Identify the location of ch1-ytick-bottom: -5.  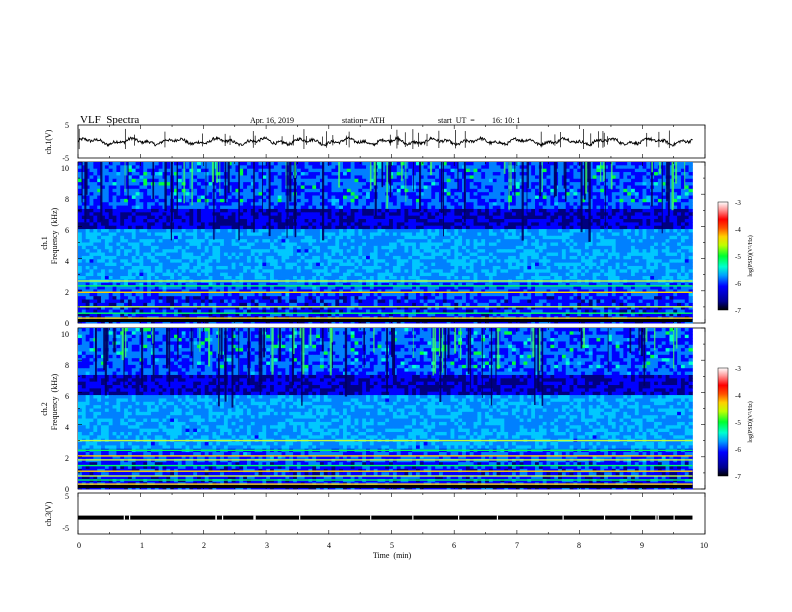
(65, 158).